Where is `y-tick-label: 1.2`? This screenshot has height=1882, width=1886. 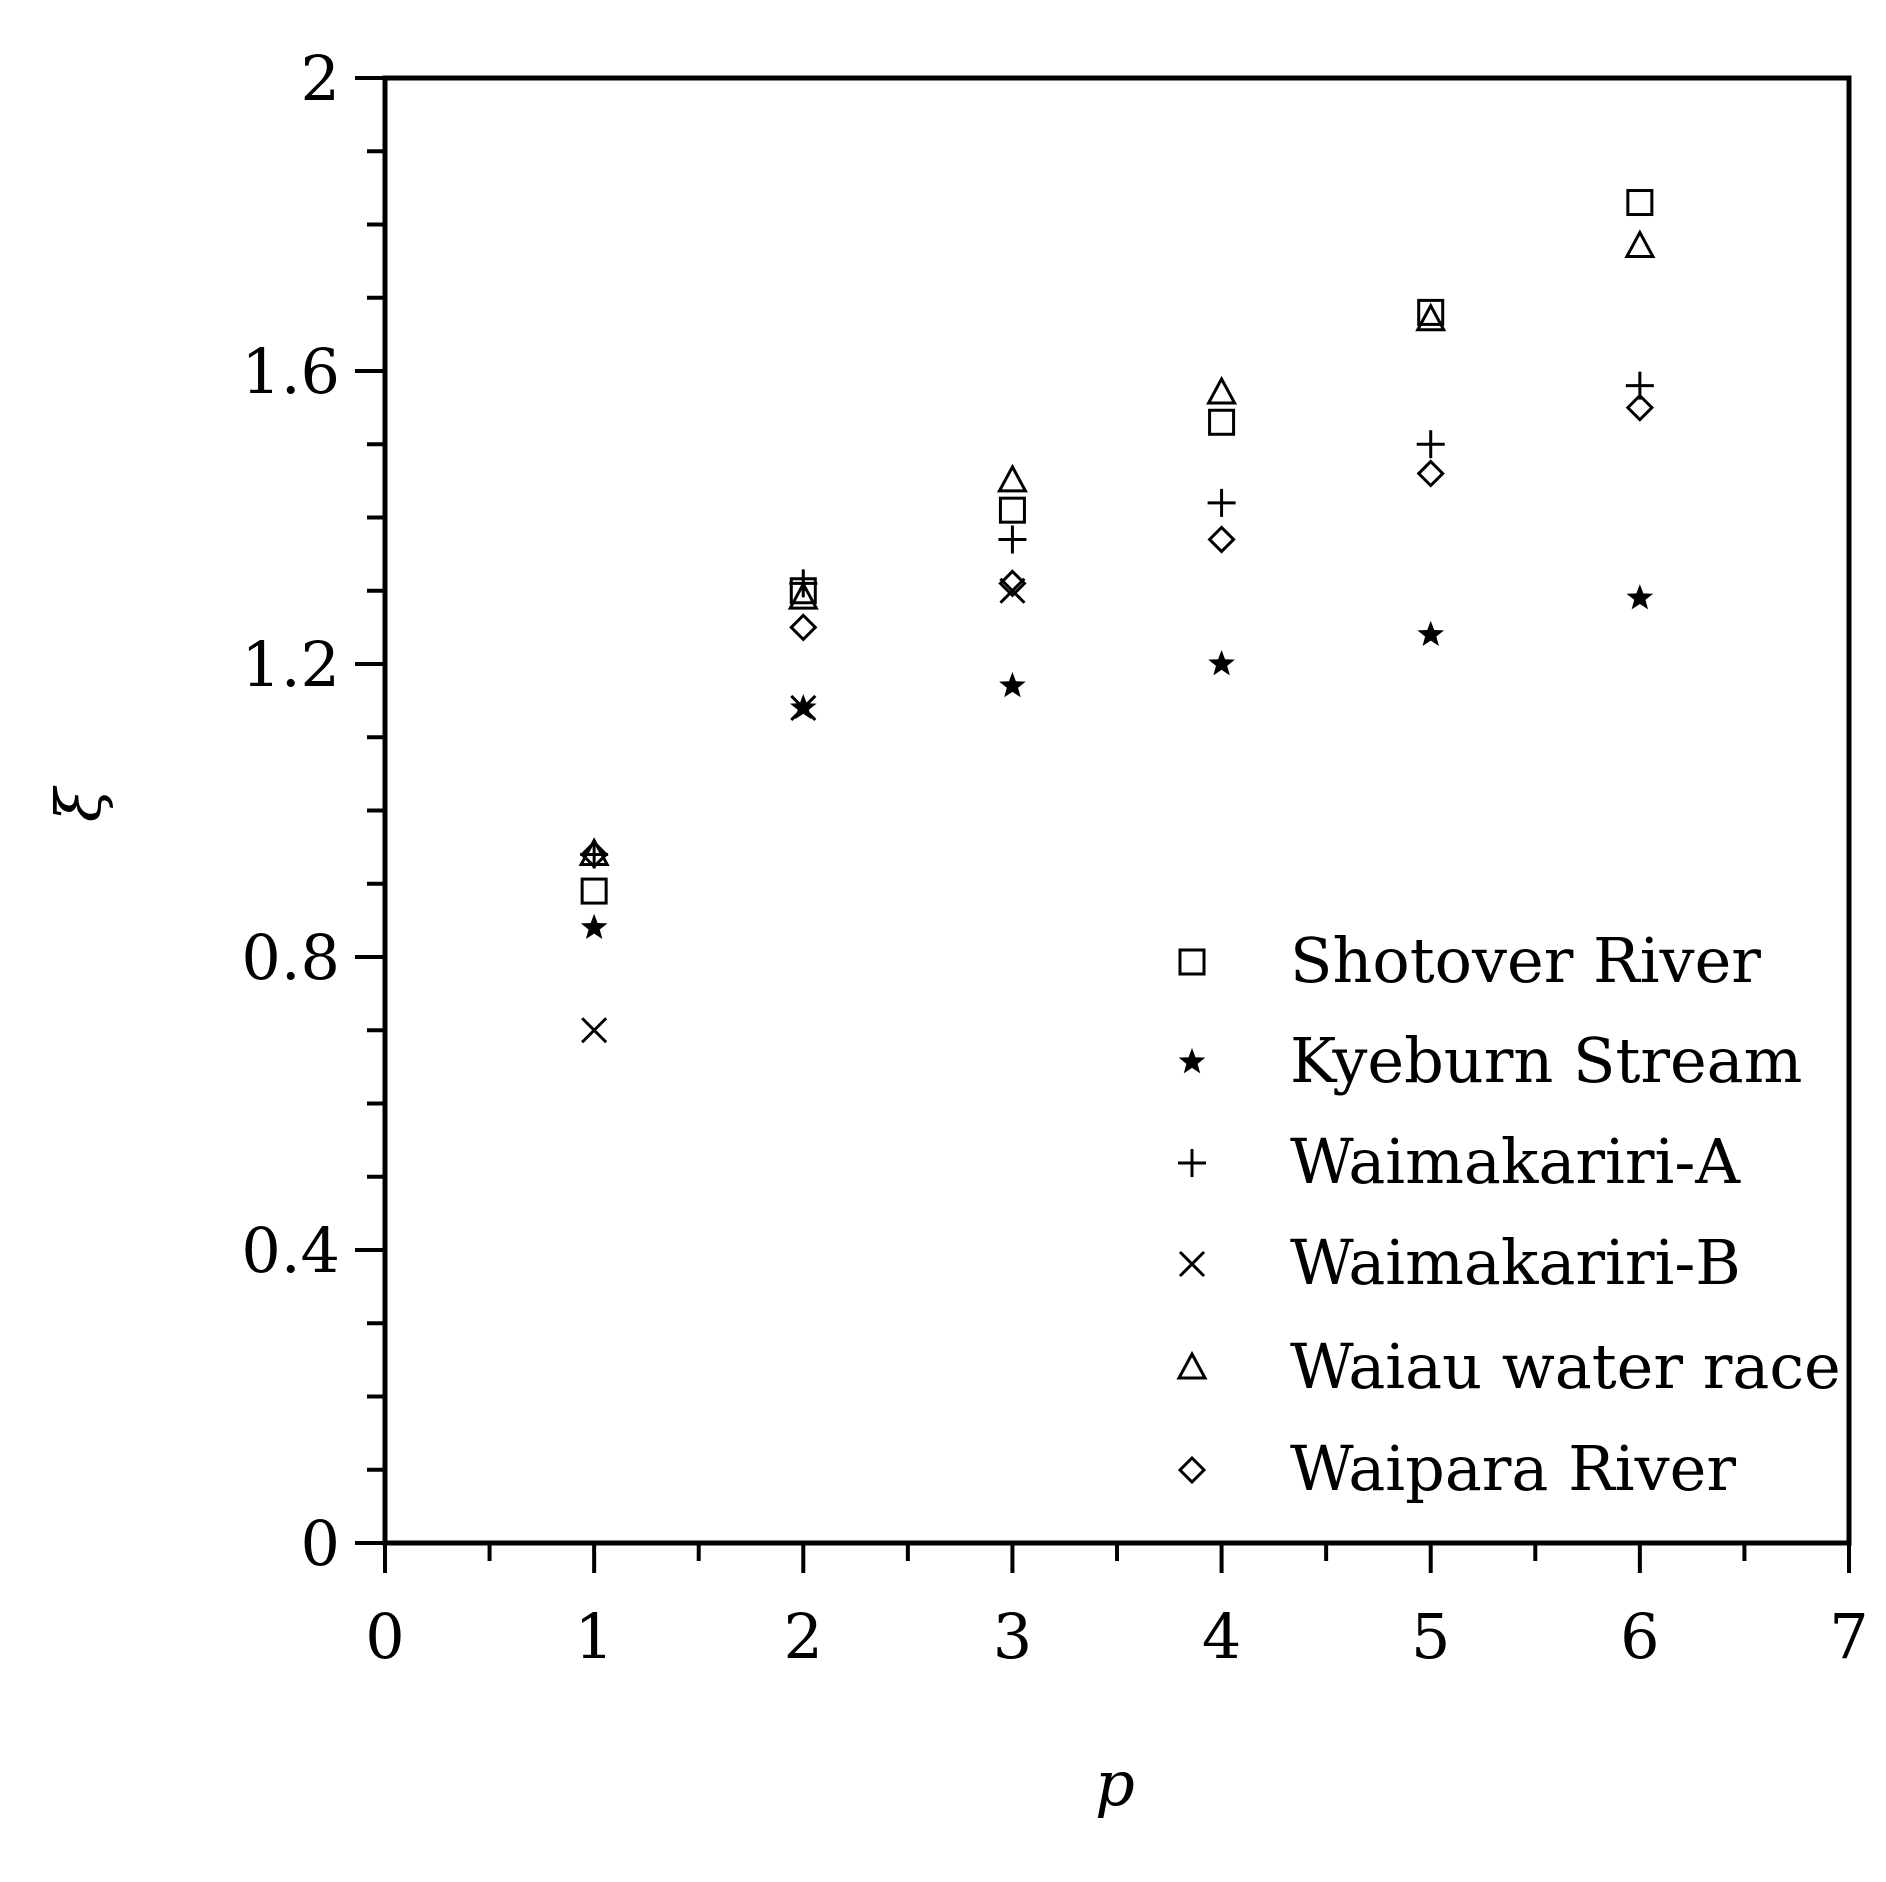 y-tick-label: 1.2 is located at coordinates (290, 664).